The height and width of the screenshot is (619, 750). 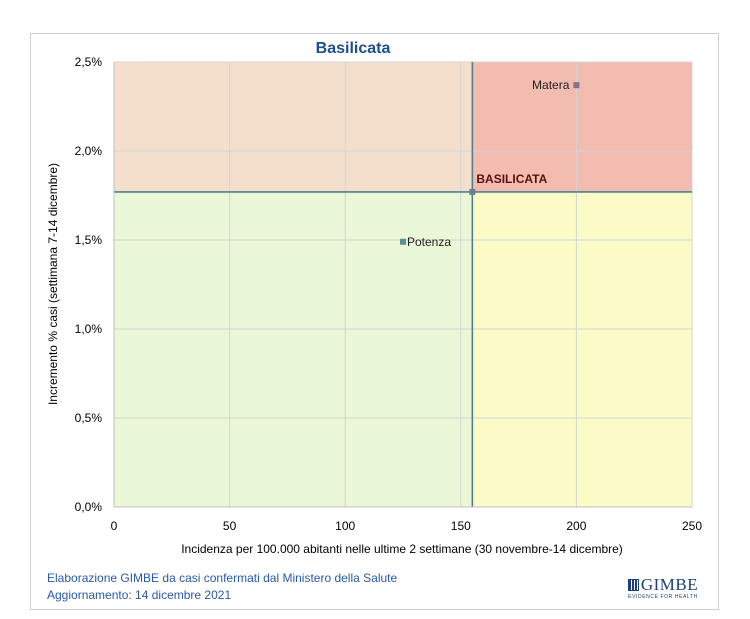 I want to click on logo-brand: GIMBE, so click(x=663, y=584).